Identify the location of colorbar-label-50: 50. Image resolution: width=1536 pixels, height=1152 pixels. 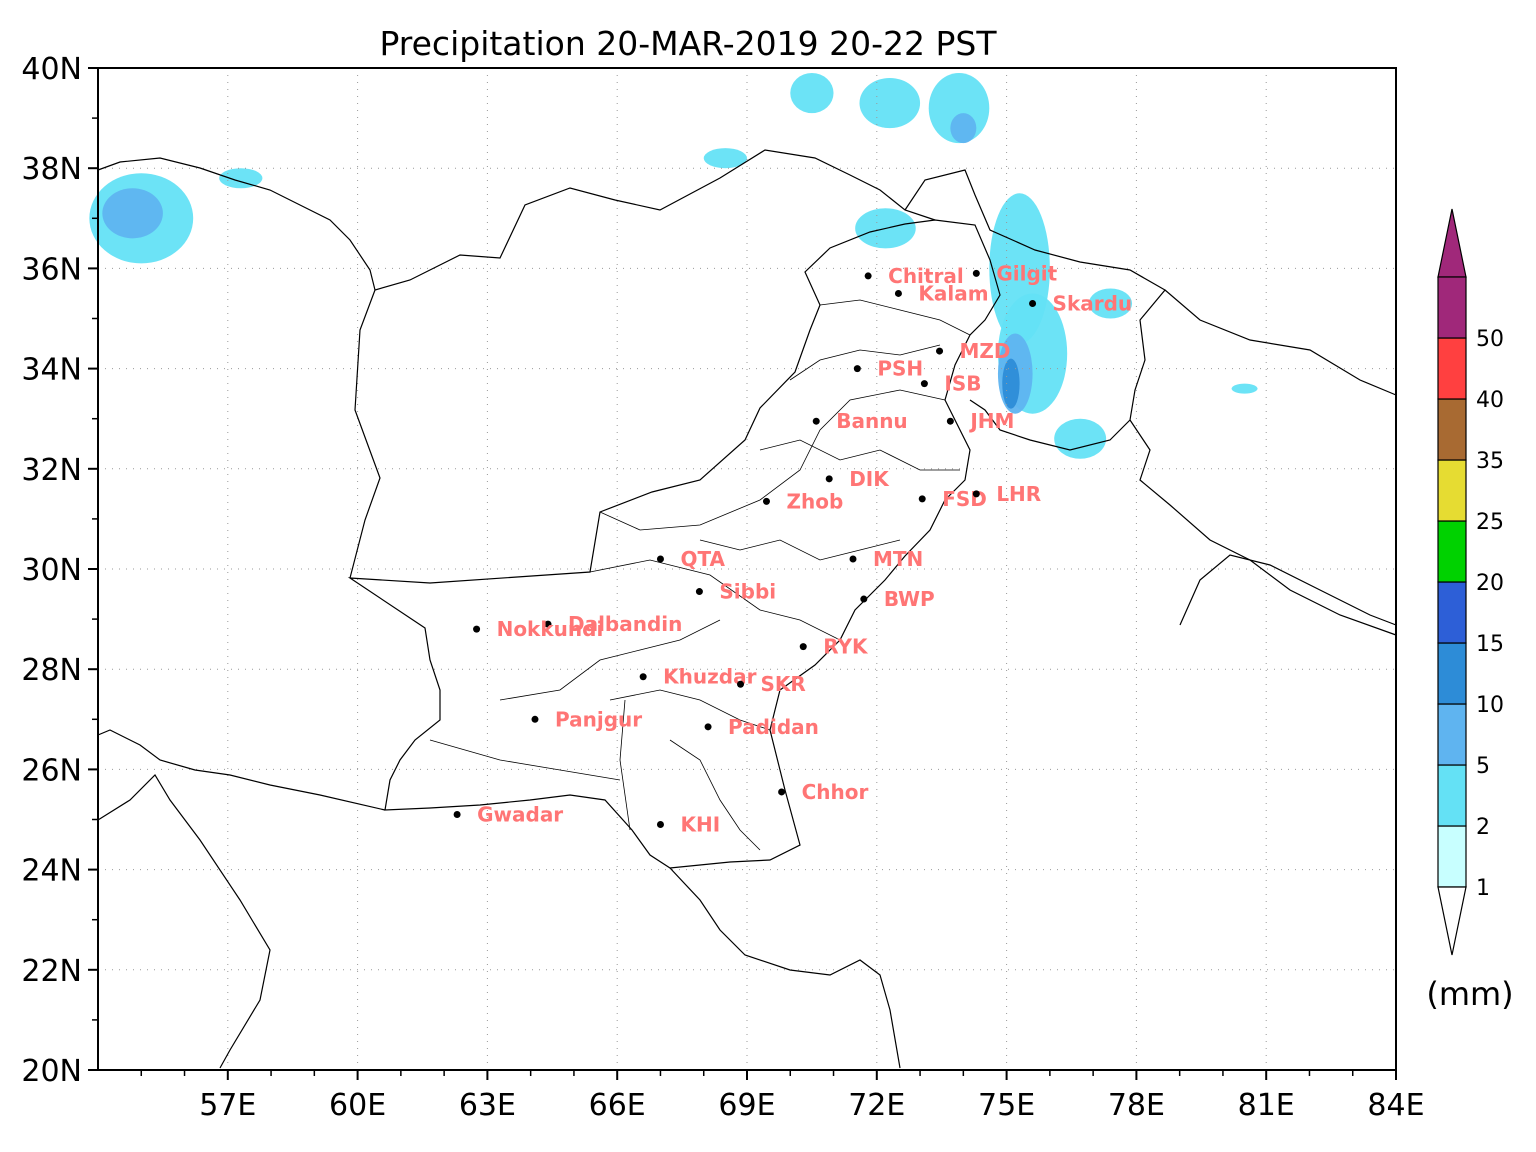
(1490, 339).